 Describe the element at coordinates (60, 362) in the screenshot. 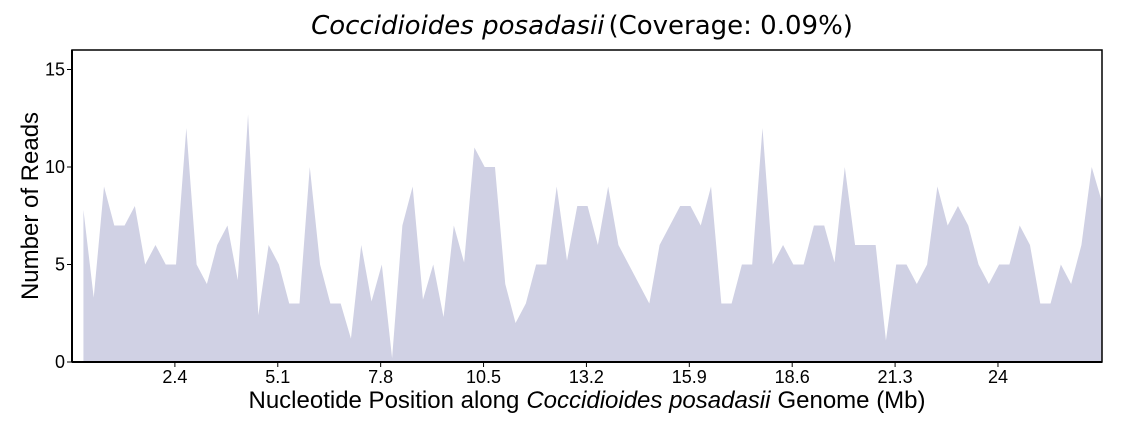

I see `y-tick-label: 0` at that location.